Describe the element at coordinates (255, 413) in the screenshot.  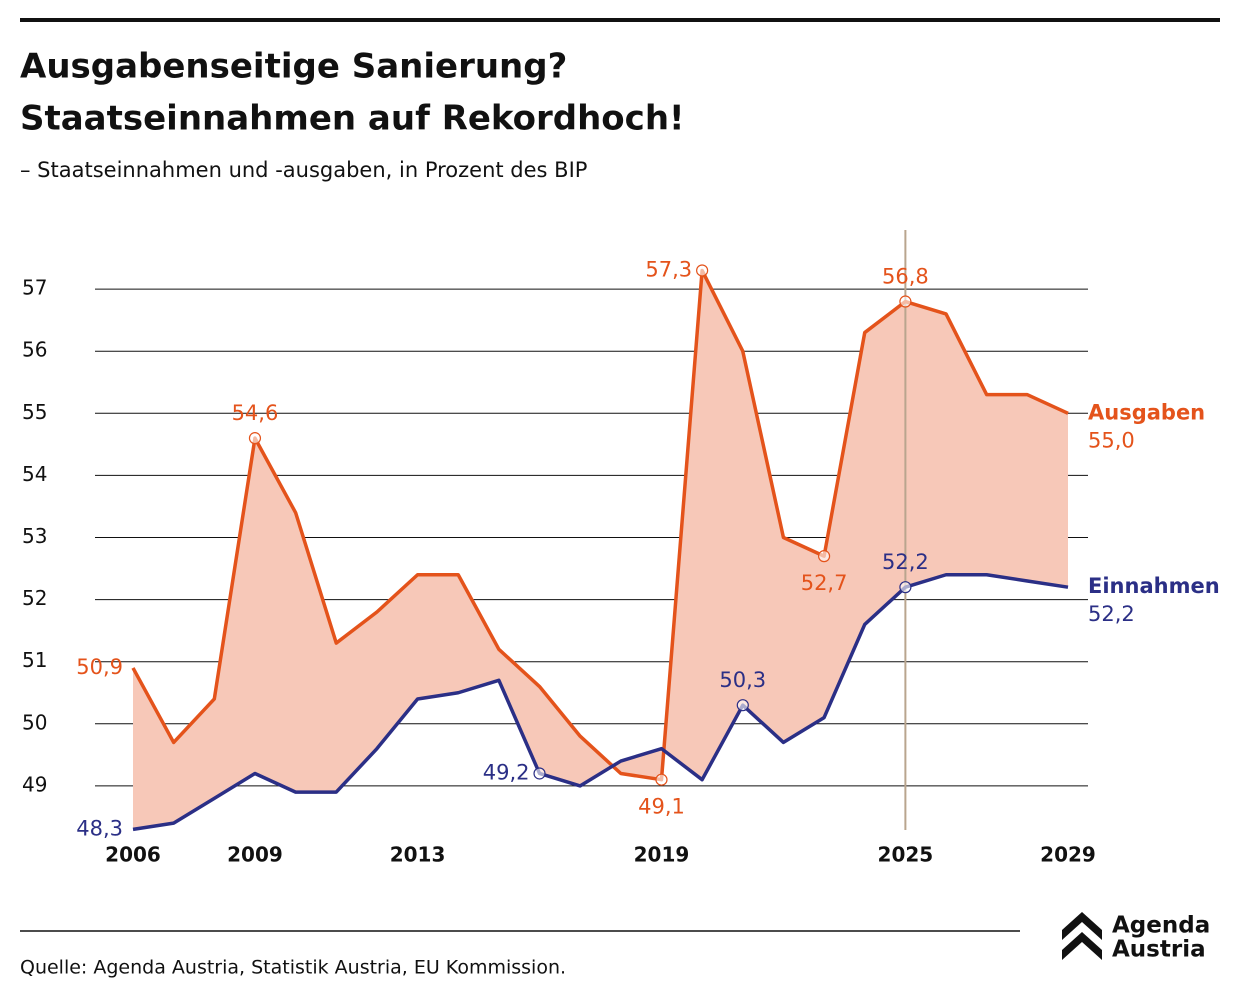
I see `data-label: 54,6` at that location.